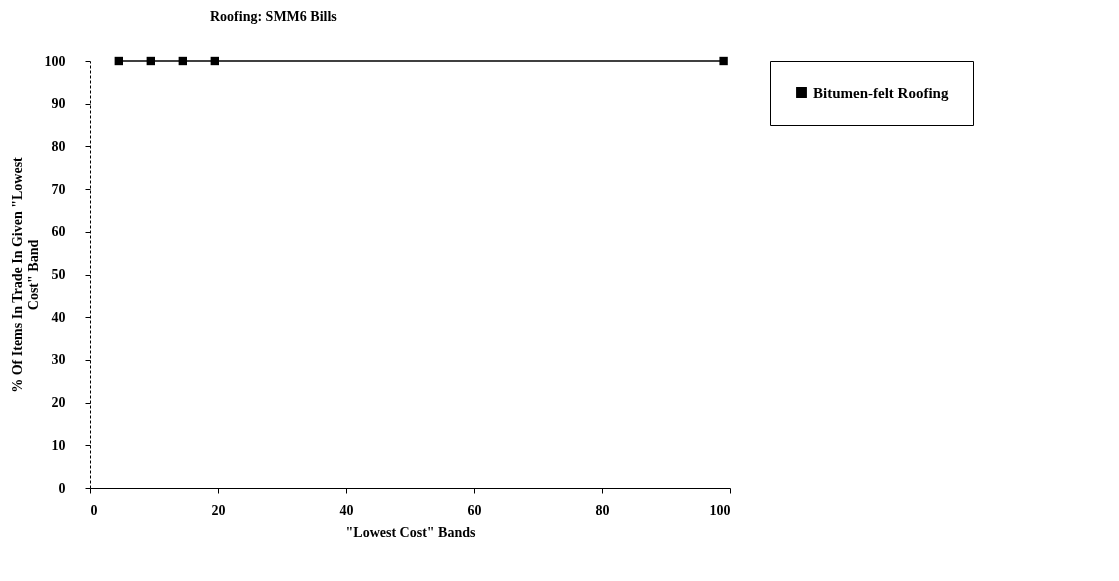  I want to click on x-tick-label: 80, so click(602, 510).